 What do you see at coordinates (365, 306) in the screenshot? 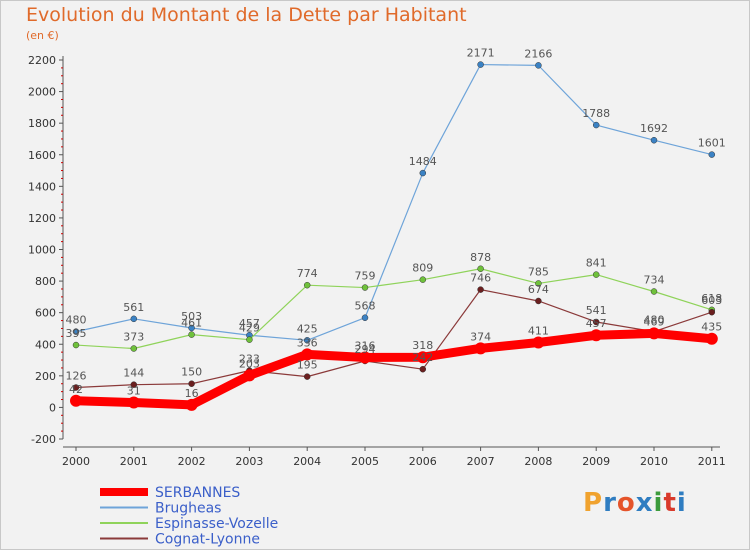
I see `data-label: 568` at bounding box center [365, 306].